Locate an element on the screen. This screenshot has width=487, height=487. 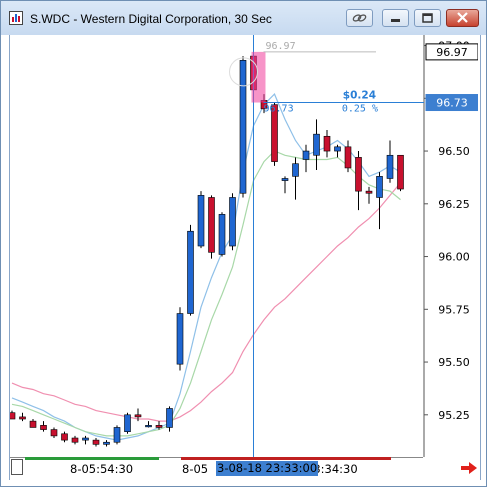
scroll-left-box is located at coordinates (17, 467).